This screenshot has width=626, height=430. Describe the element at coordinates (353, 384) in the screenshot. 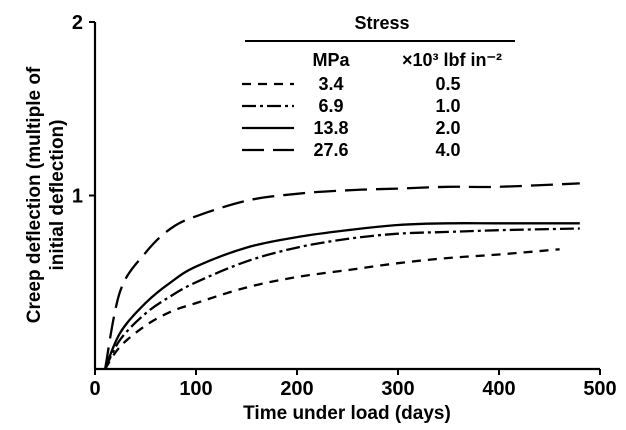

I see `x-axis-ticks: 0 100 200 300 400 500` at that location.